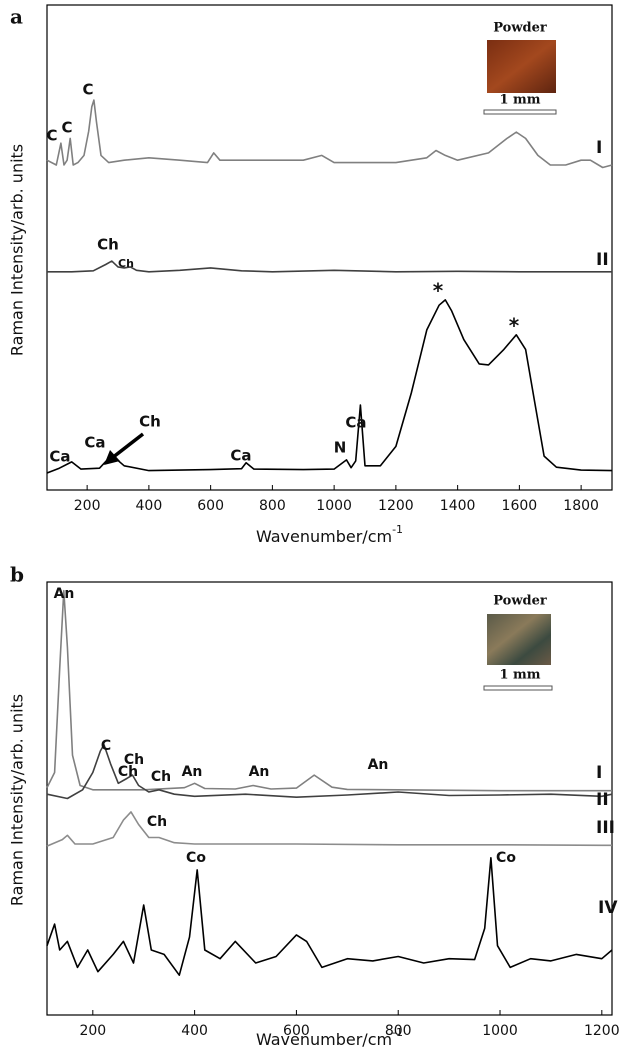  I want to click on panel-label: b, so click(17, 575).